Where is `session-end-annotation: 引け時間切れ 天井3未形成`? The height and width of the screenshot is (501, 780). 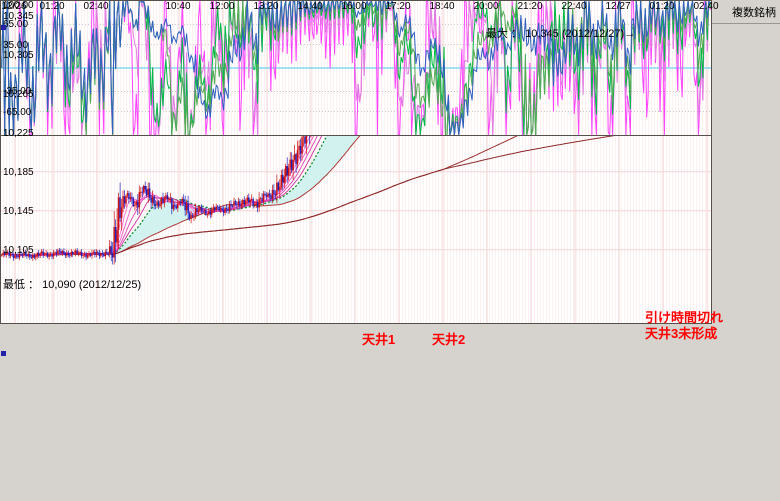
session-end-annotation: 引け時間切れ 天井3未形成 is located at coordinates (684, 326).